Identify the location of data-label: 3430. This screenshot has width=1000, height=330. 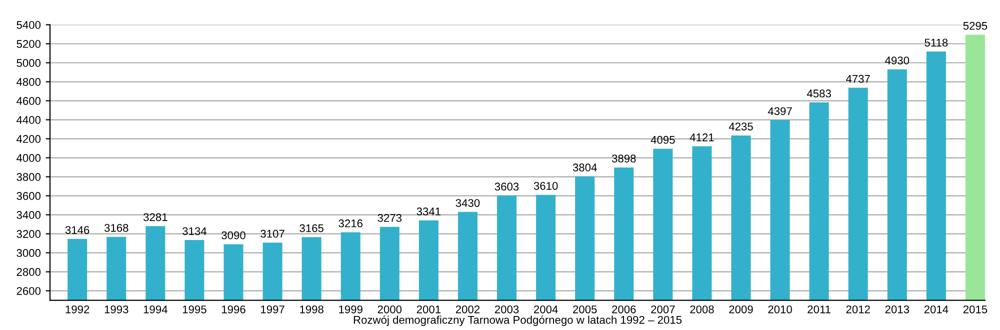
(468, 203).